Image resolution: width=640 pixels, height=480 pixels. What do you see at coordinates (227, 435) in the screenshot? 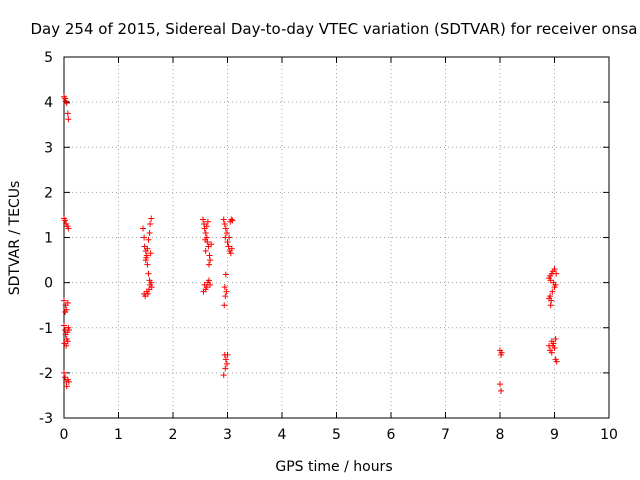
I see `x-tick-label-3: 3` at bounding box center [227, 435].